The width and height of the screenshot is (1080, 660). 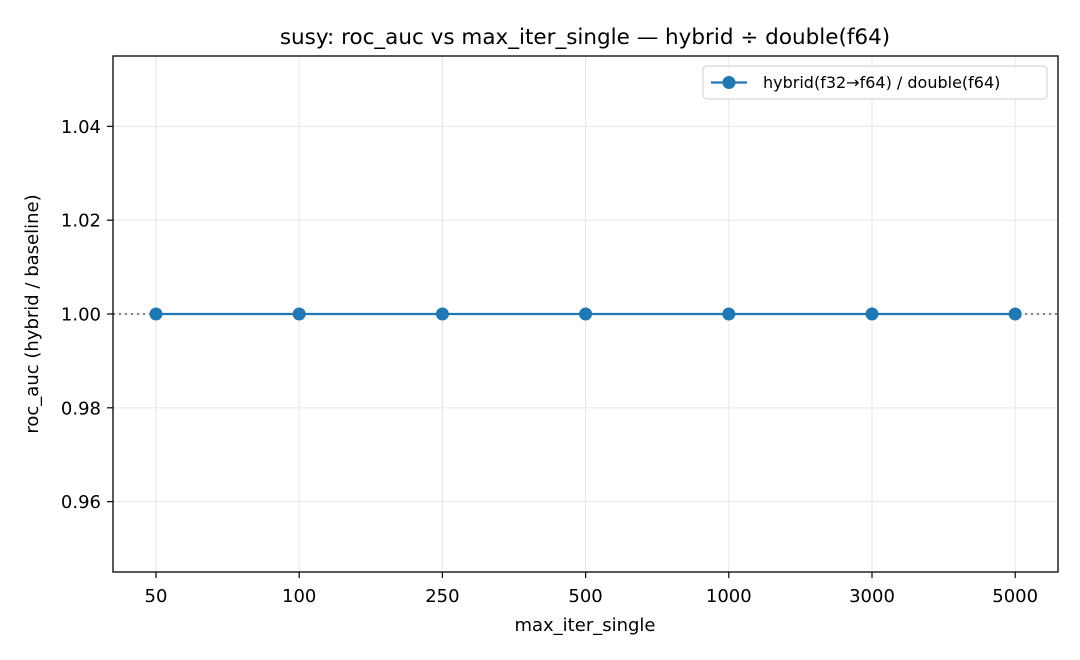 I want to click on x-tick-label: 50, so click(x=156, y=596).